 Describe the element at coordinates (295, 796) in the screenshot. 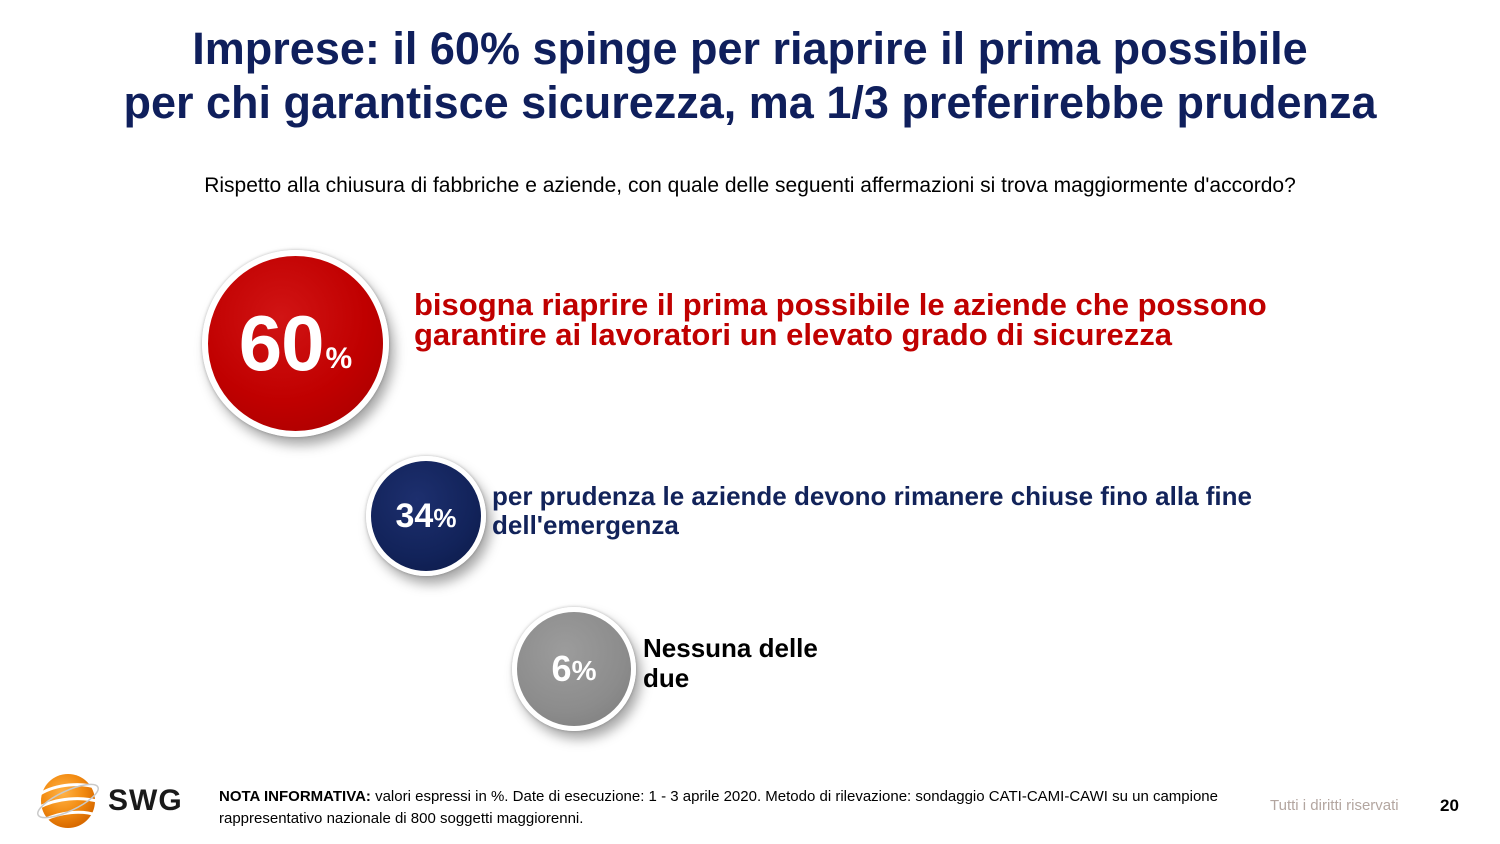

I see `footnote-label: NOTA INFORMATIVA:` at that location.